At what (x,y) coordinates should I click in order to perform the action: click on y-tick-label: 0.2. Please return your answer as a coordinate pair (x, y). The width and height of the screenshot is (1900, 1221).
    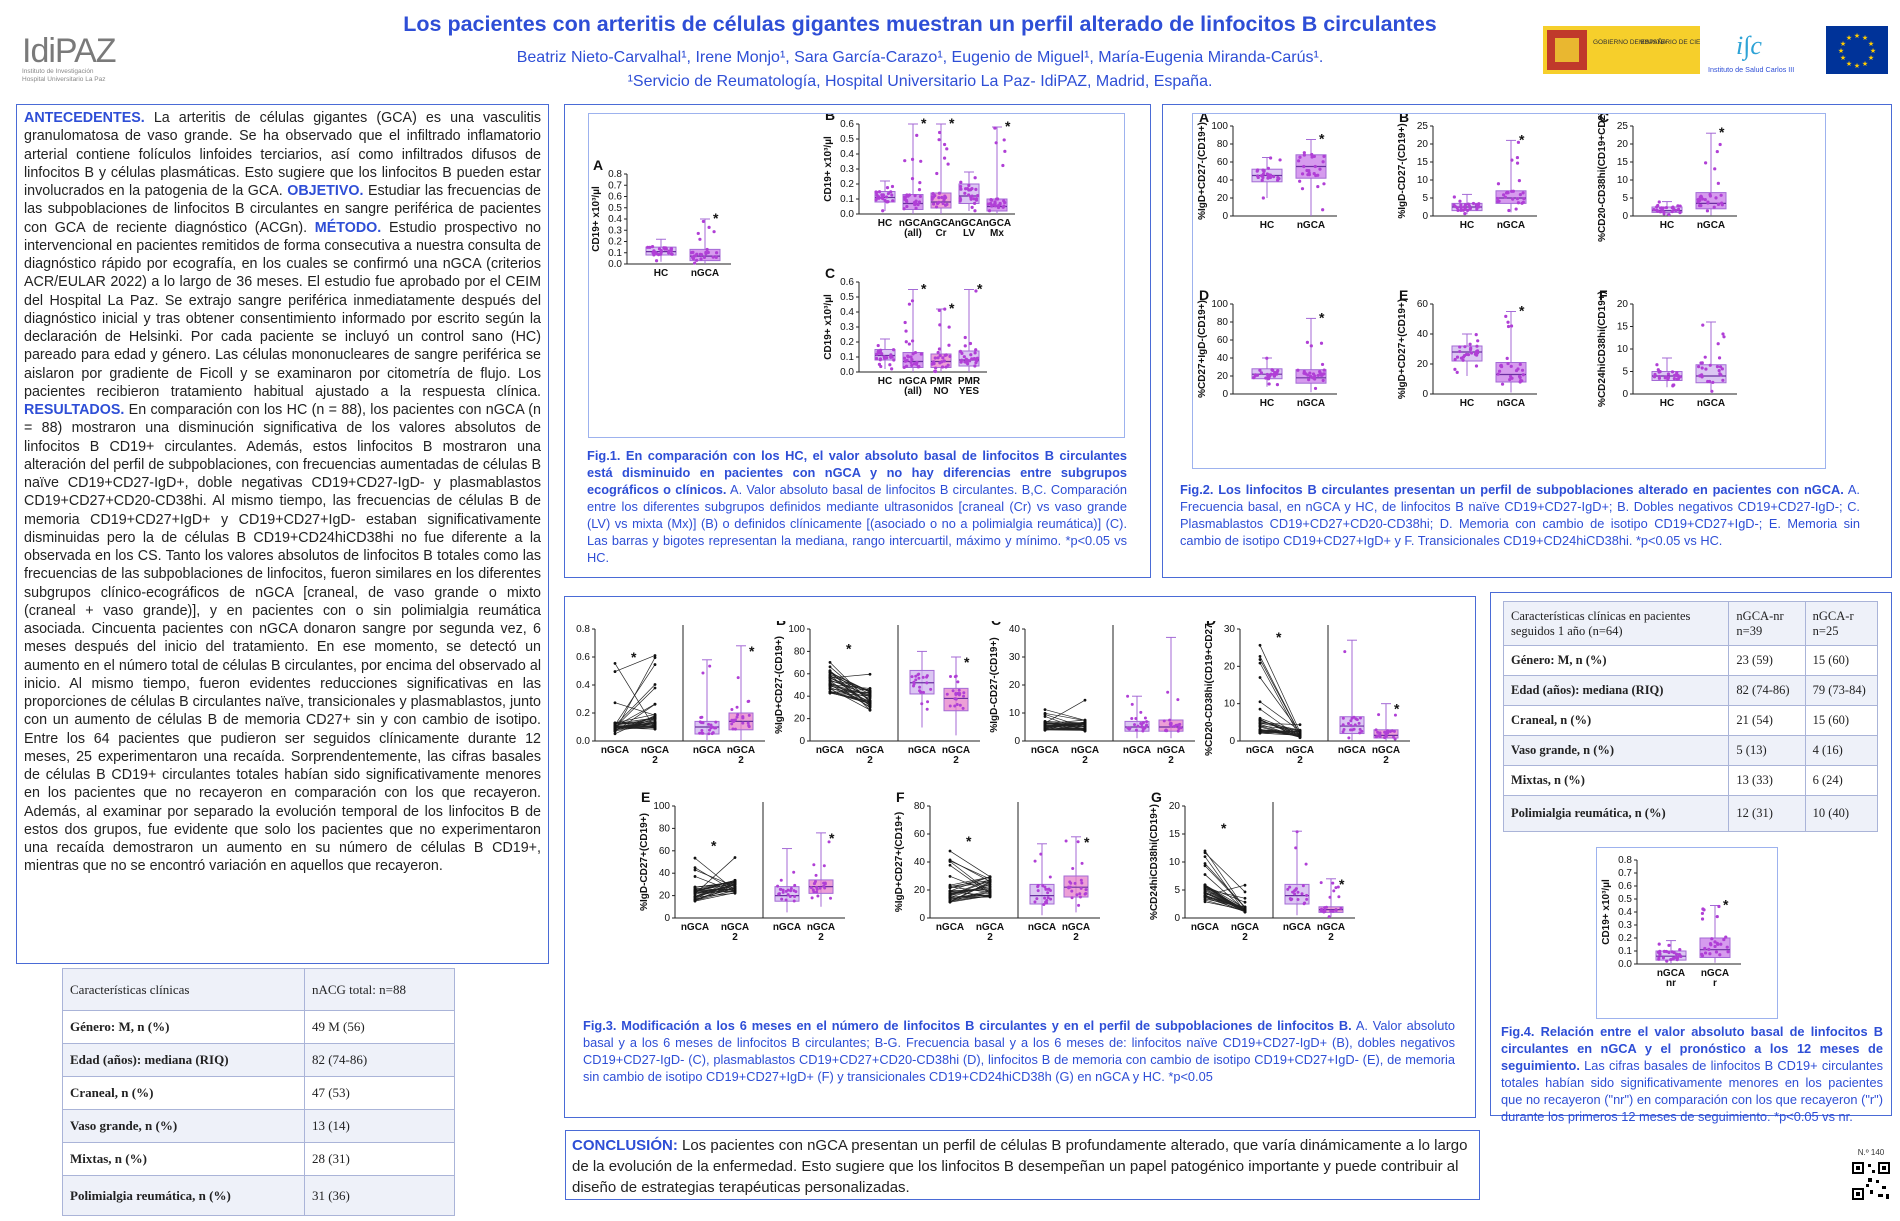
    Looking at the image, I should click on (847, 184).